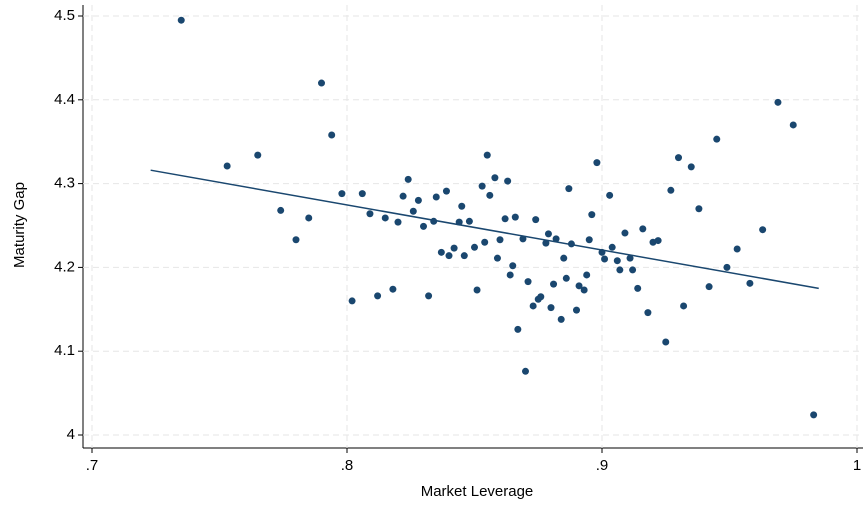  What do you see at coordinates (64, 15) in the screenshot?
I see `y-tick-label: 4.5` at bounding box center [64, 15].